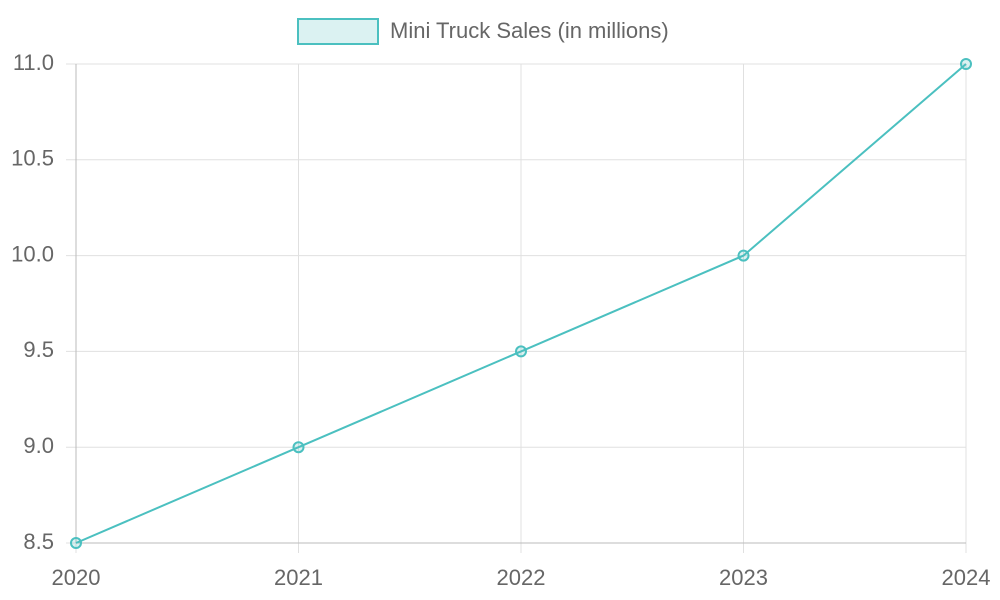  What do you see at coordinates (32, 253) in the screenshot?
I see `y-tick-label: 10.0` at bounding box center [32, 253].